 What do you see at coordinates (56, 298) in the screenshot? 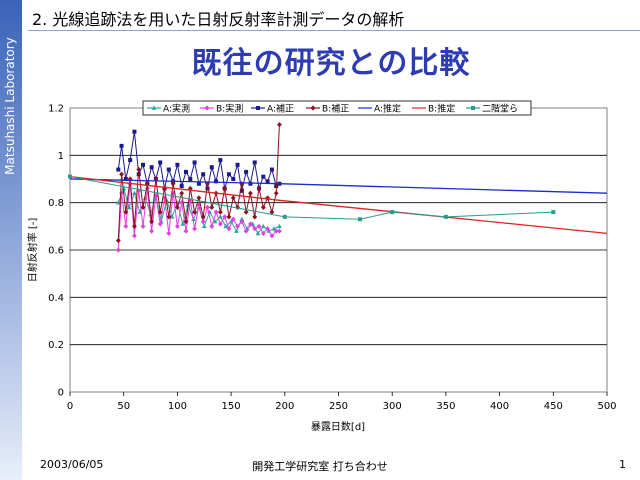
I see `y-tick-label: 0.4` at bounding box center [56, 298].